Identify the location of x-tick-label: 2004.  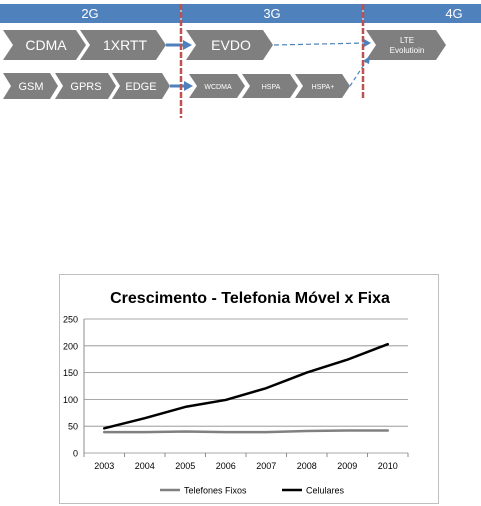
(145, 466).